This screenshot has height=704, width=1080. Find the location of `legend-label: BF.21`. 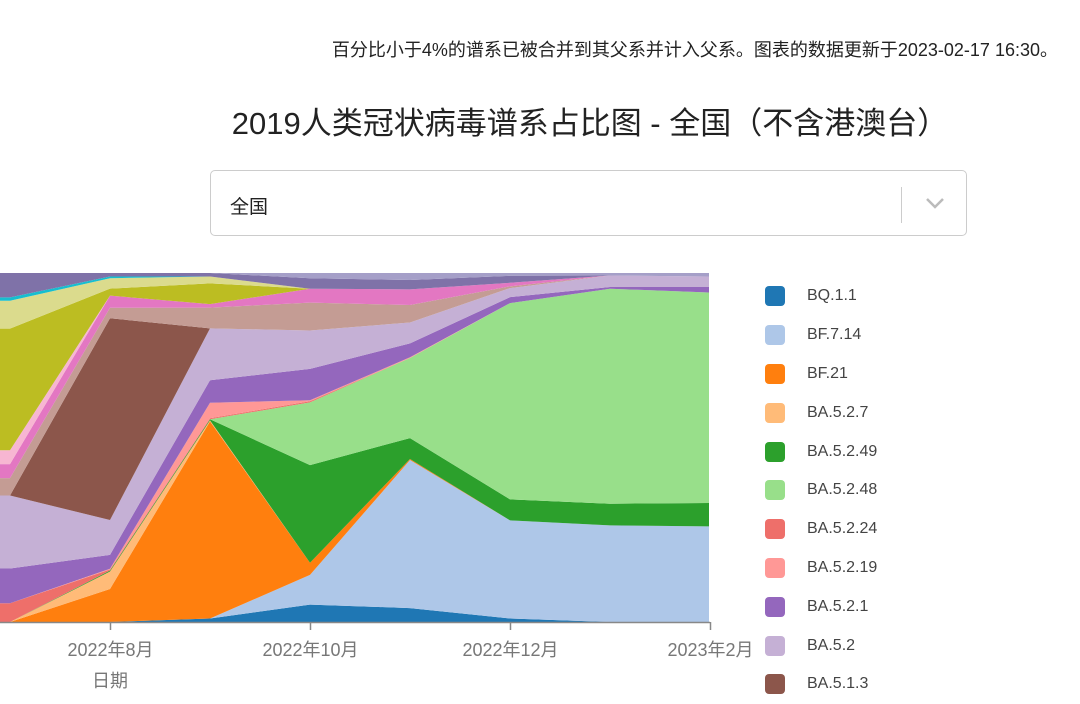

legend-label: BF.21 is located at coordinates (827, 373).